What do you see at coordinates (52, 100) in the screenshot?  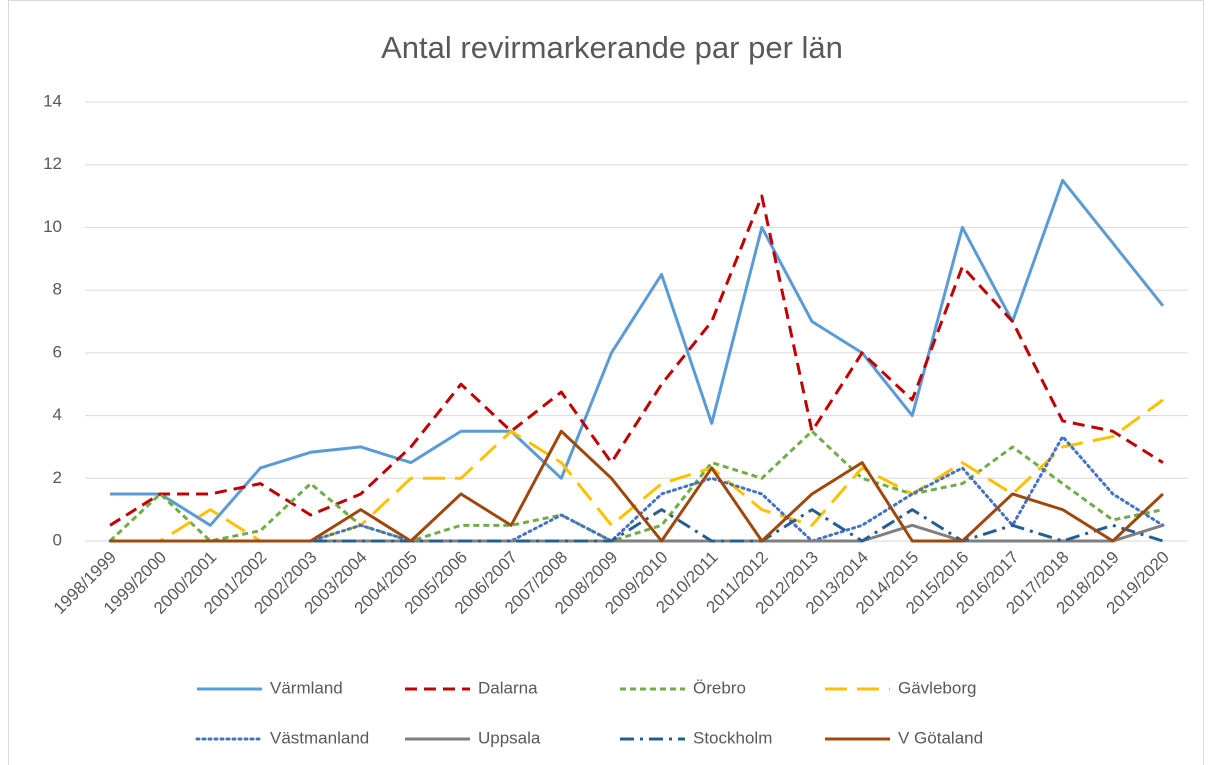 I see `y-tick-label: 14` at bounding box center [52, 100].